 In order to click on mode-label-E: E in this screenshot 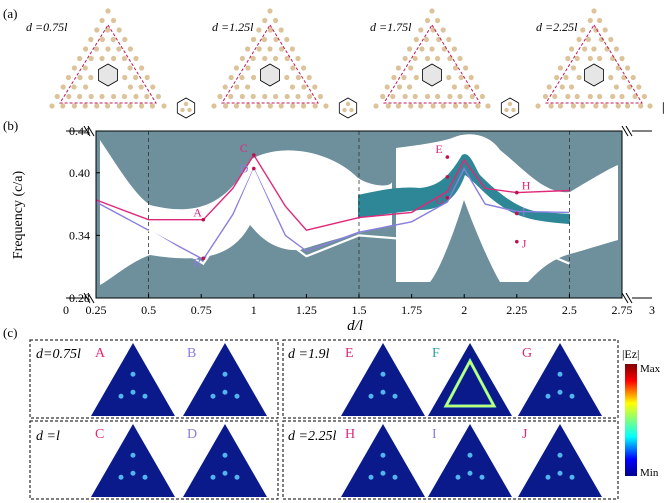, I will do `click(349, 353)`.